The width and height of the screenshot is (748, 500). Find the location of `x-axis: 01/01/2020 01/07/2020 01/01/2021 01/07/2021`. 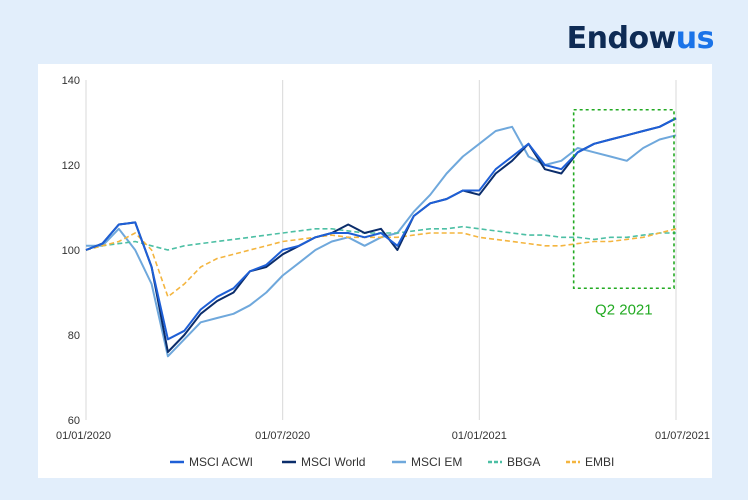

x-axis: 01/01/2020 01/07/2020 01/01/2021 01/07/2021 is located at coordinates (383, 436).